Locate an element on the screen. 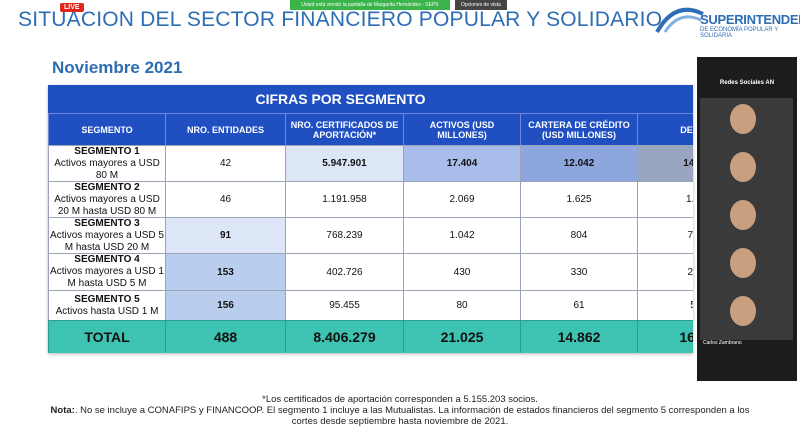  table-cell: 80 is located at coordinates (462, 305).